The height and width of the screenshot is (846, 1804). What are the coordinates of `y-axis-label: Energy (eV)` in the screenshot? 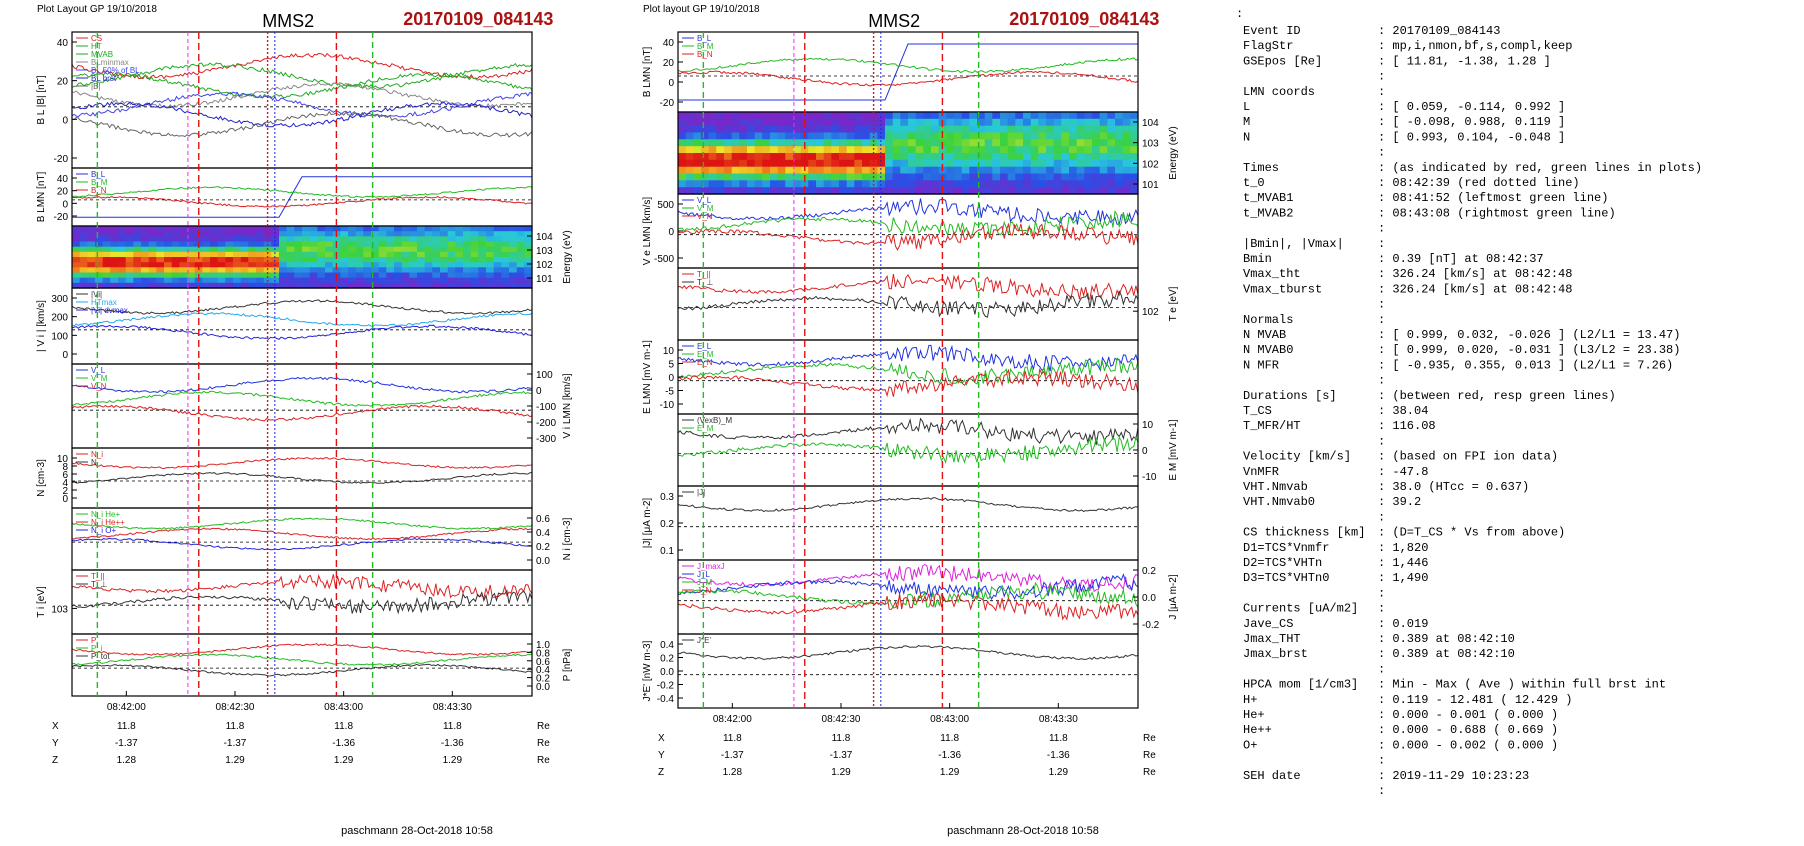 It's located at (567, 256).